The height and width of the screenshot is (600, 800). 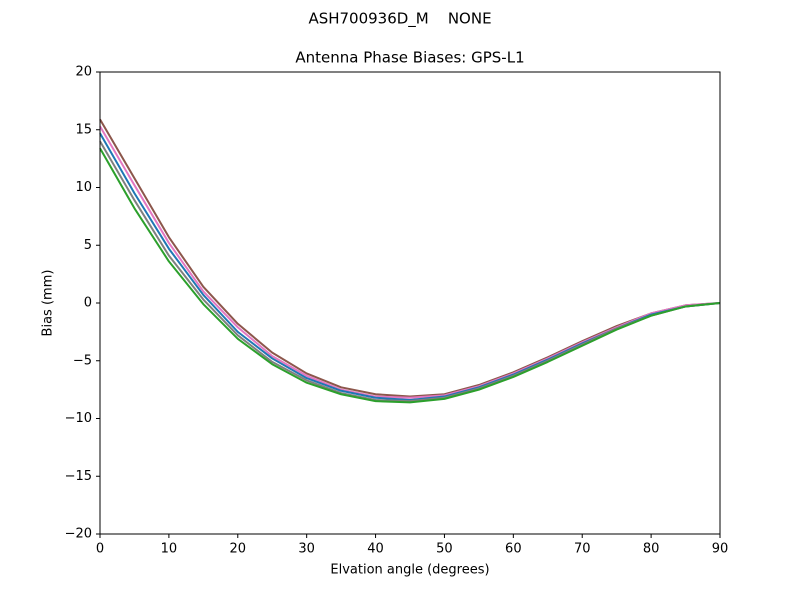 I want to click on y-tick-label: −15, so click(x=78, y=476).